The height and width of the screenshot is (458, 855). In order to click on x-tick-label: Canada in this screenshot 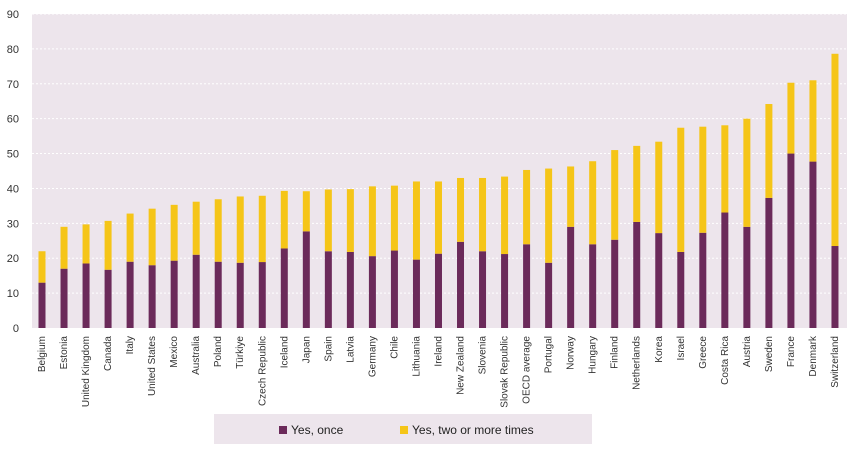, I will do `click(108, 353)`.